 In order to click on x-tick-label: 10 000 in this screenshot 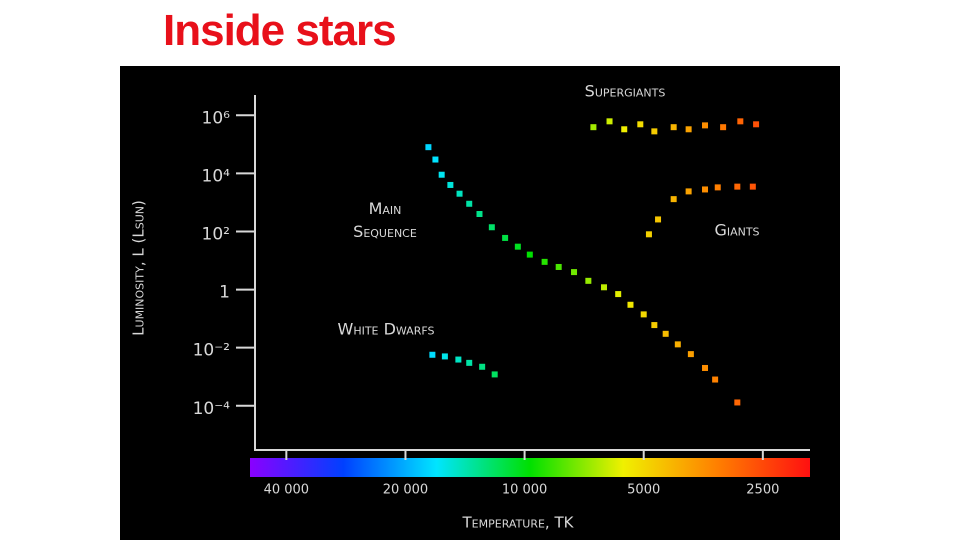, I will do `click(525, 490)`.